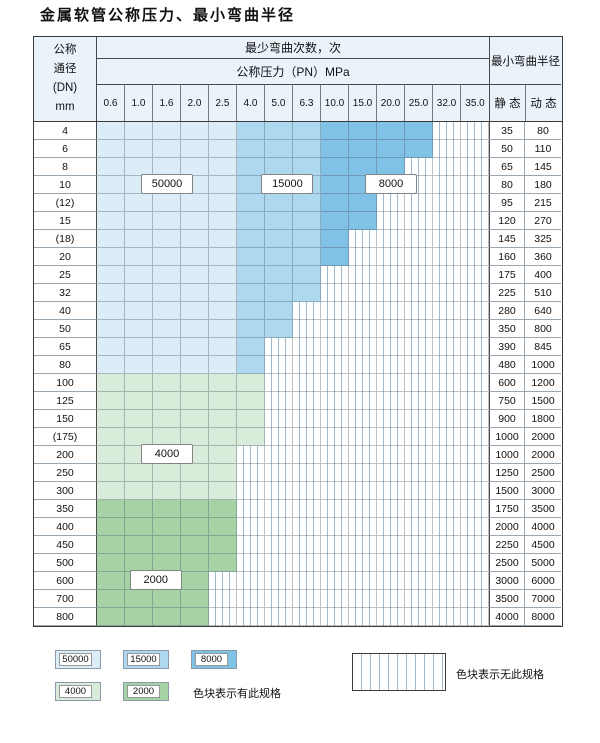 The height and width of the screenshot is (743, 600). Describe the element at coordinates (287, 184) in the screenshot. I see `cycle-count-label: 15000` at that location.